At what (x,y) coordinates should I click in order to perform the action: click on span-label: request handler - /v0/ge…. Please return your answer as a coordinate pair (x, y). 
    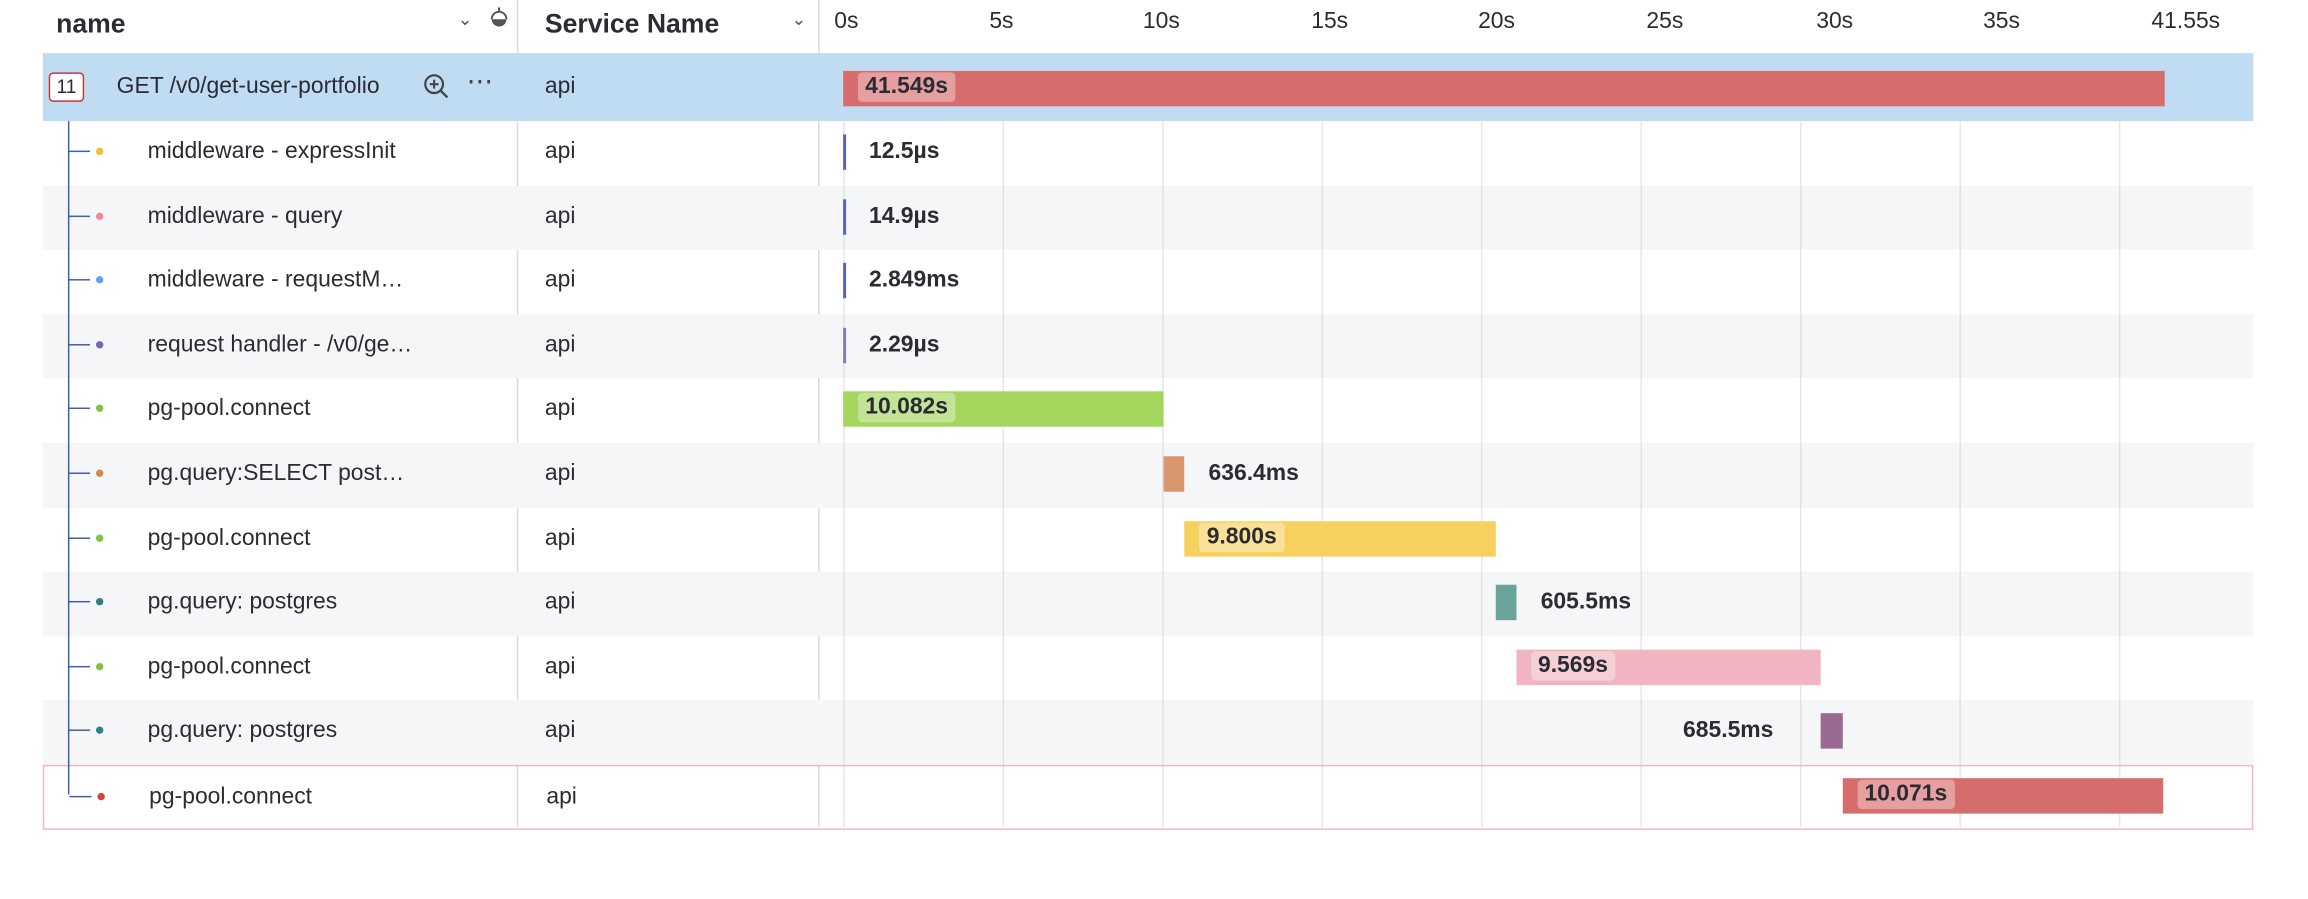
    Looking at the image, I should click on (280, 344).